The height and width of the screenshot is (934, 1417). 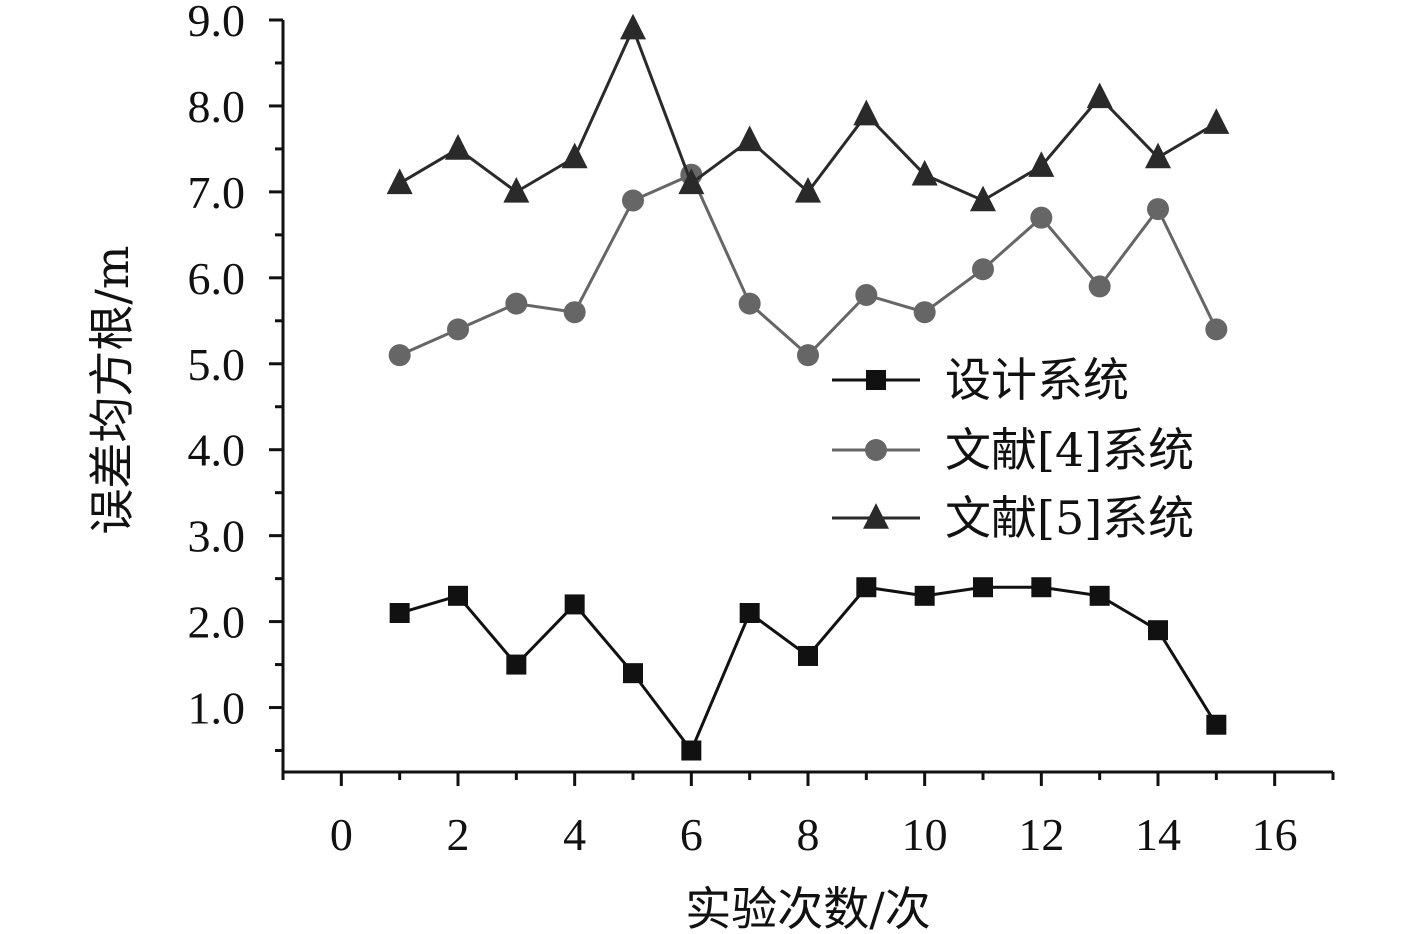 I want to click on y-tick-label: 6.0, so click(x=217, y=278).